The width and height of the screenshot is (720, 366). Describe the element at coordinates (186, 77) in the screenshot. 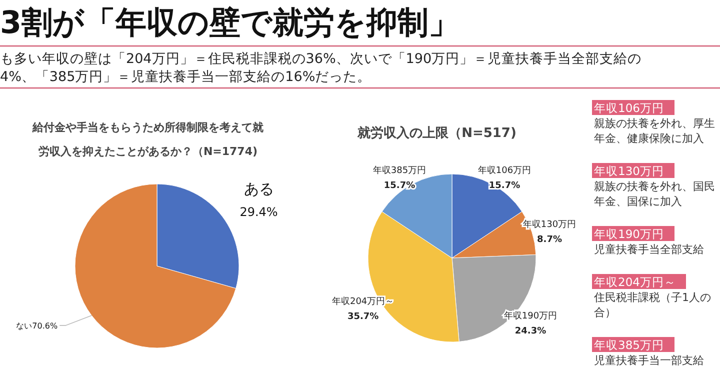

I see `text: 4%、「385万円」＝児童扶養手当一部支給の16%だった。` at that location.